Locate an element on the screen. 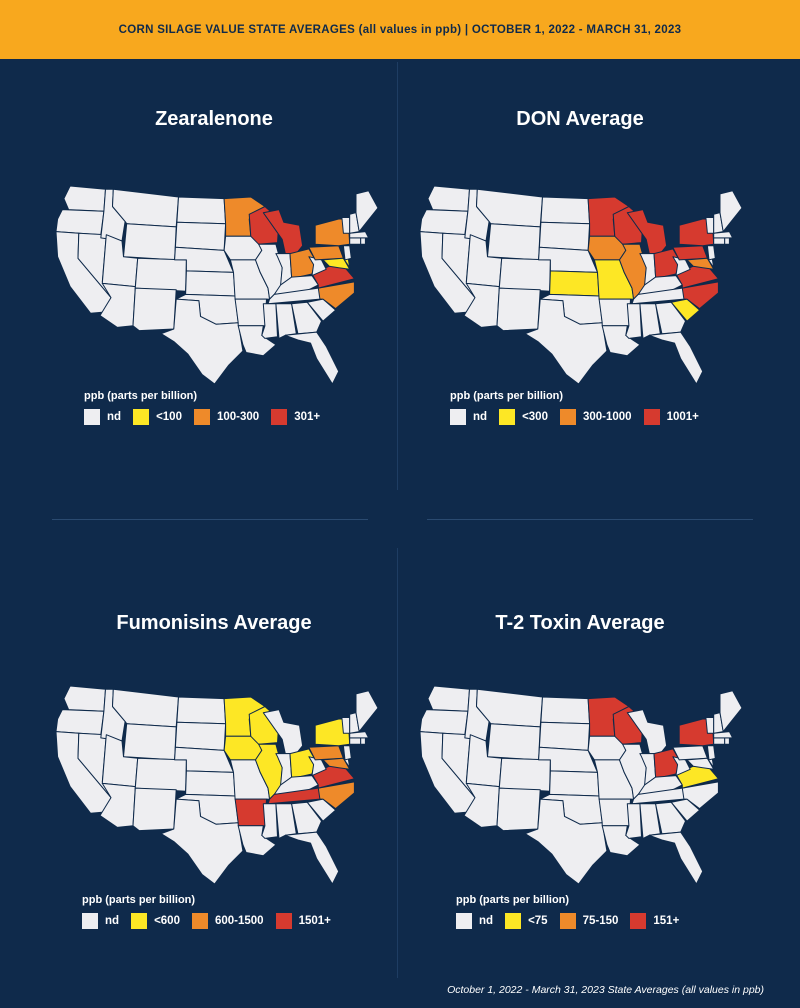  legend-item: 1501+ is located at coordinates (303, 921).